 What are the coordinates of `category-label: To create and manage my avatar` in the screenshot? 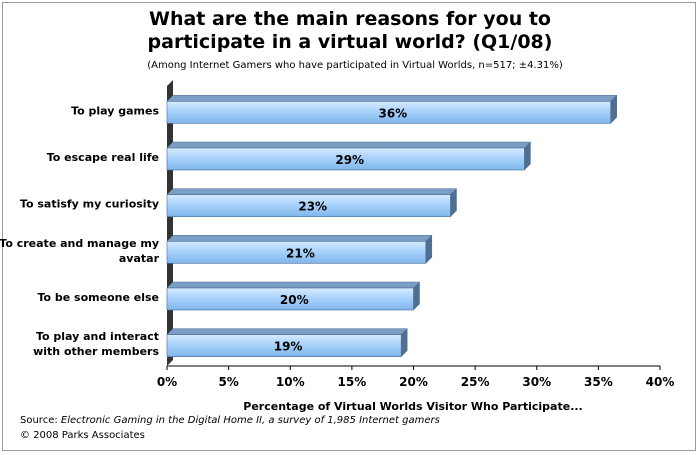 It's located at (80, 251).